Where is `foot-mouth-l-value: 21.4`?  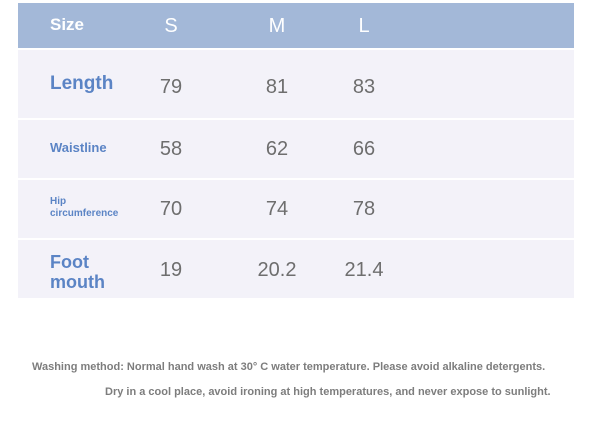 foot-mouth-l-value: 21.4 is located at coordinates (364, 270).